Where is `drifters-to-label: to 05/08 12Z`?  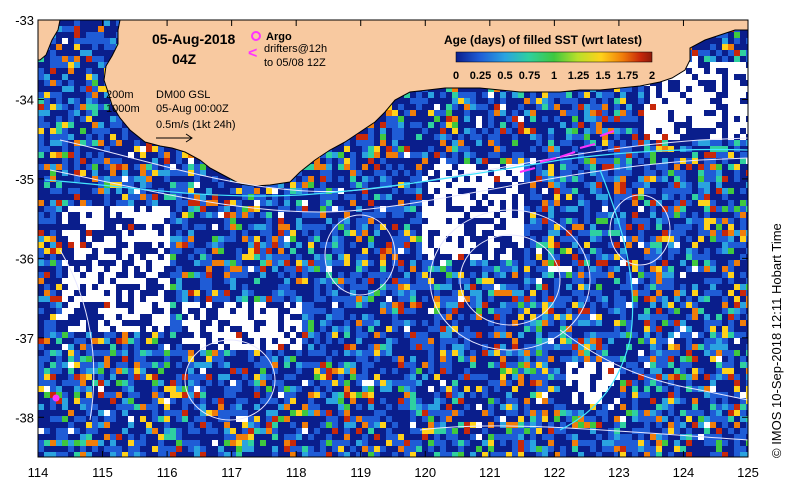 drifters-to-label: to 05/08 12Z is located at coordinates (295, 63).